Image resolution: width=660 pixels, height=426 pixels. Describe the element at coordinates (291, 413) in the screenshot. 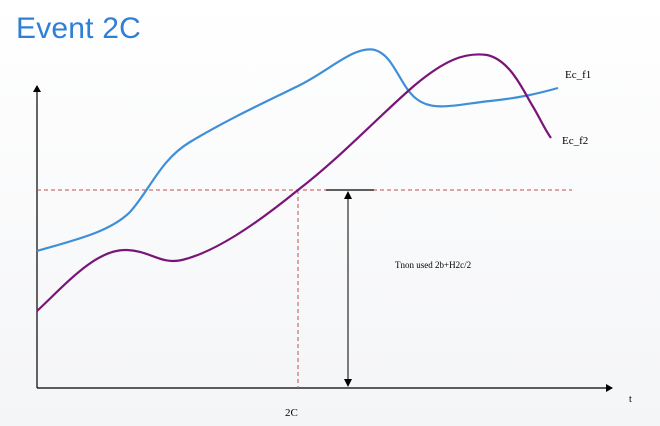

I see `event-label: 2C` at that location.